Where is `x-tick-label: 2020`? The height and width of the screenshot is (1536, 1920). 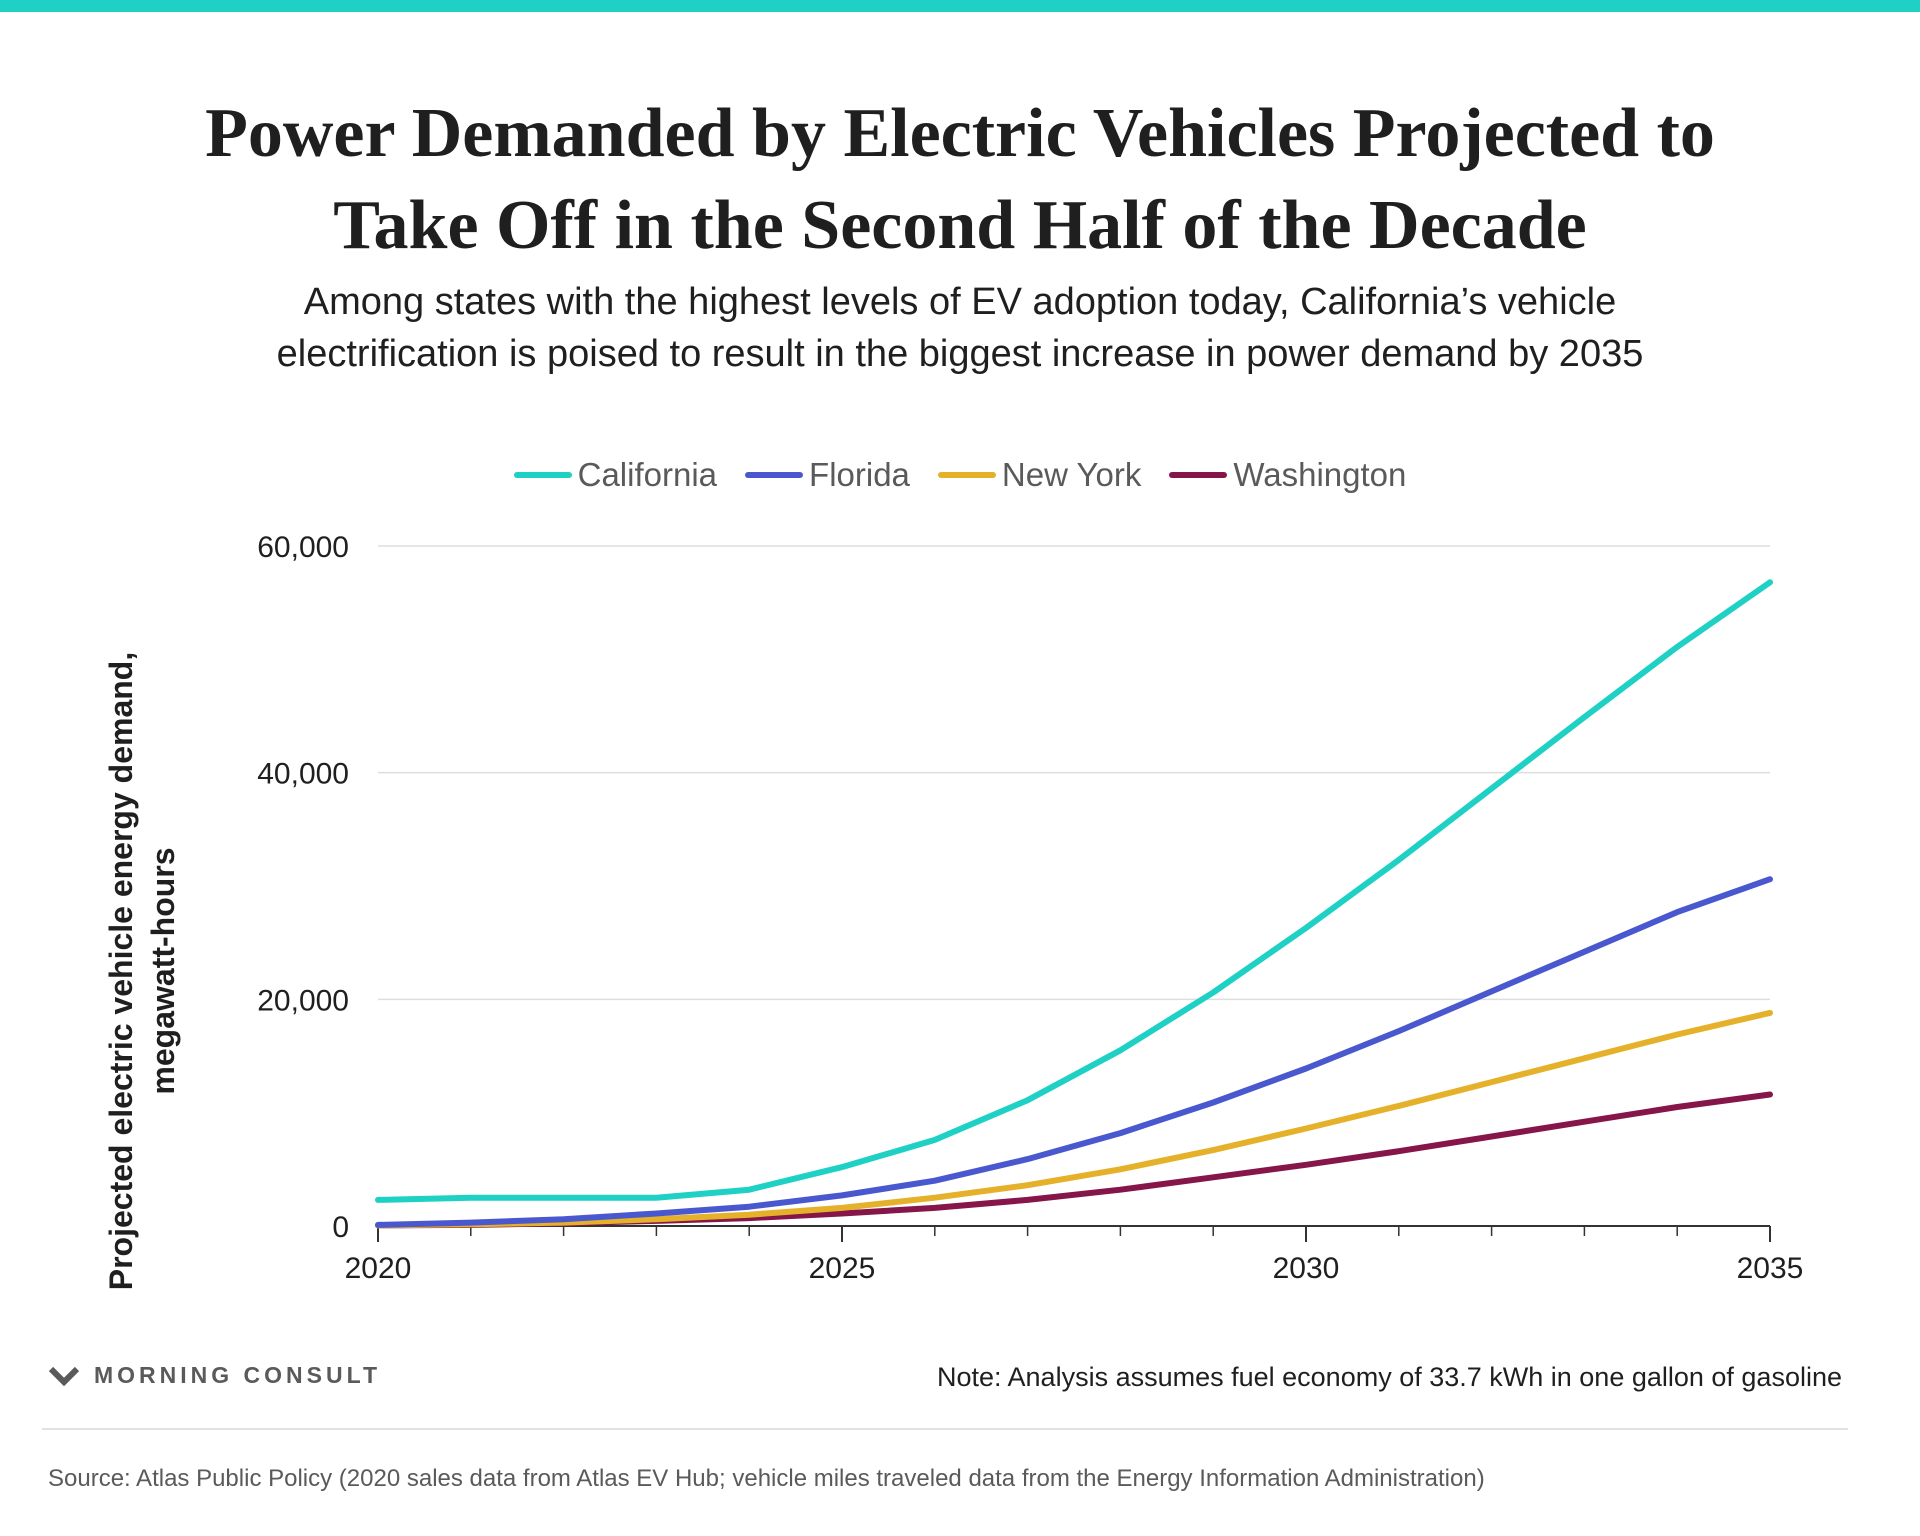 x-tick-label: 2020 is located at coordinates (378, 1268).